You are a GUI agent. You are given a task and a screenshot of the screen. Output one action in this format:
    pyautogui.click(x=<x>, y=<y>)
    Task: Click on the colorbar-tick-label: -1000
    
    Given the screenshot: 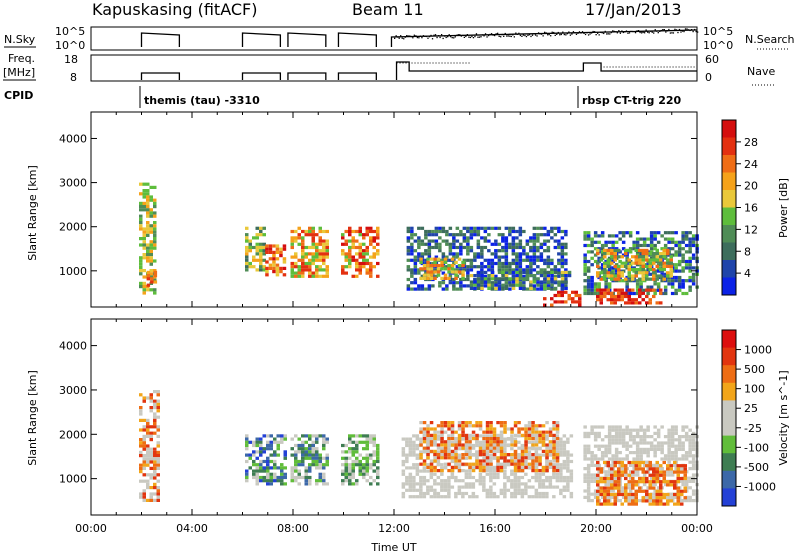 What is the action you would take?
    pyautogui.click(x=760, y=486)
    